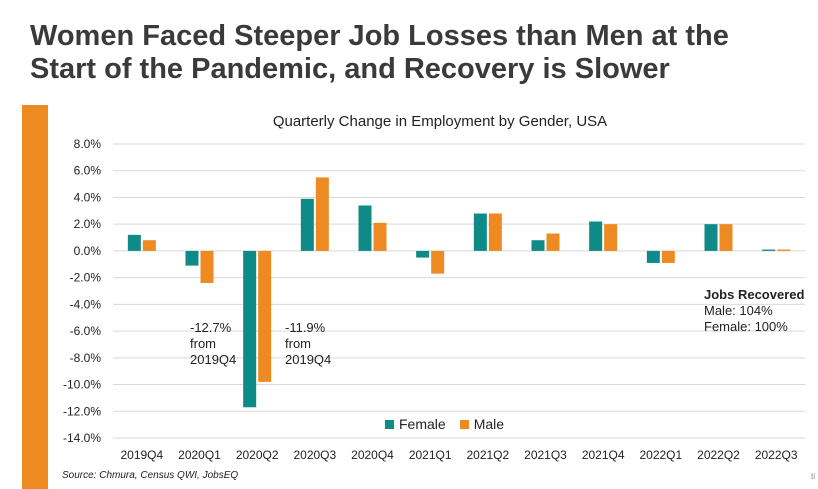  Describe the element at coordinates (86, 278) in the screenshot. I see `y-tick-label: -2.0%` at that location.